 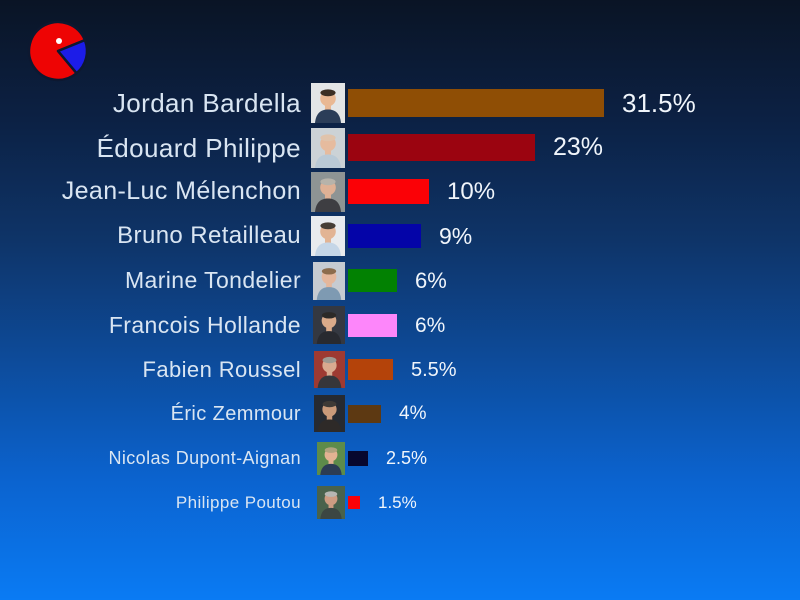 What do you see at coordinates (212, 280) in the screenshot?
I see `candidate-name-label: Marine Tondelier` at bounding box center [212, 280].